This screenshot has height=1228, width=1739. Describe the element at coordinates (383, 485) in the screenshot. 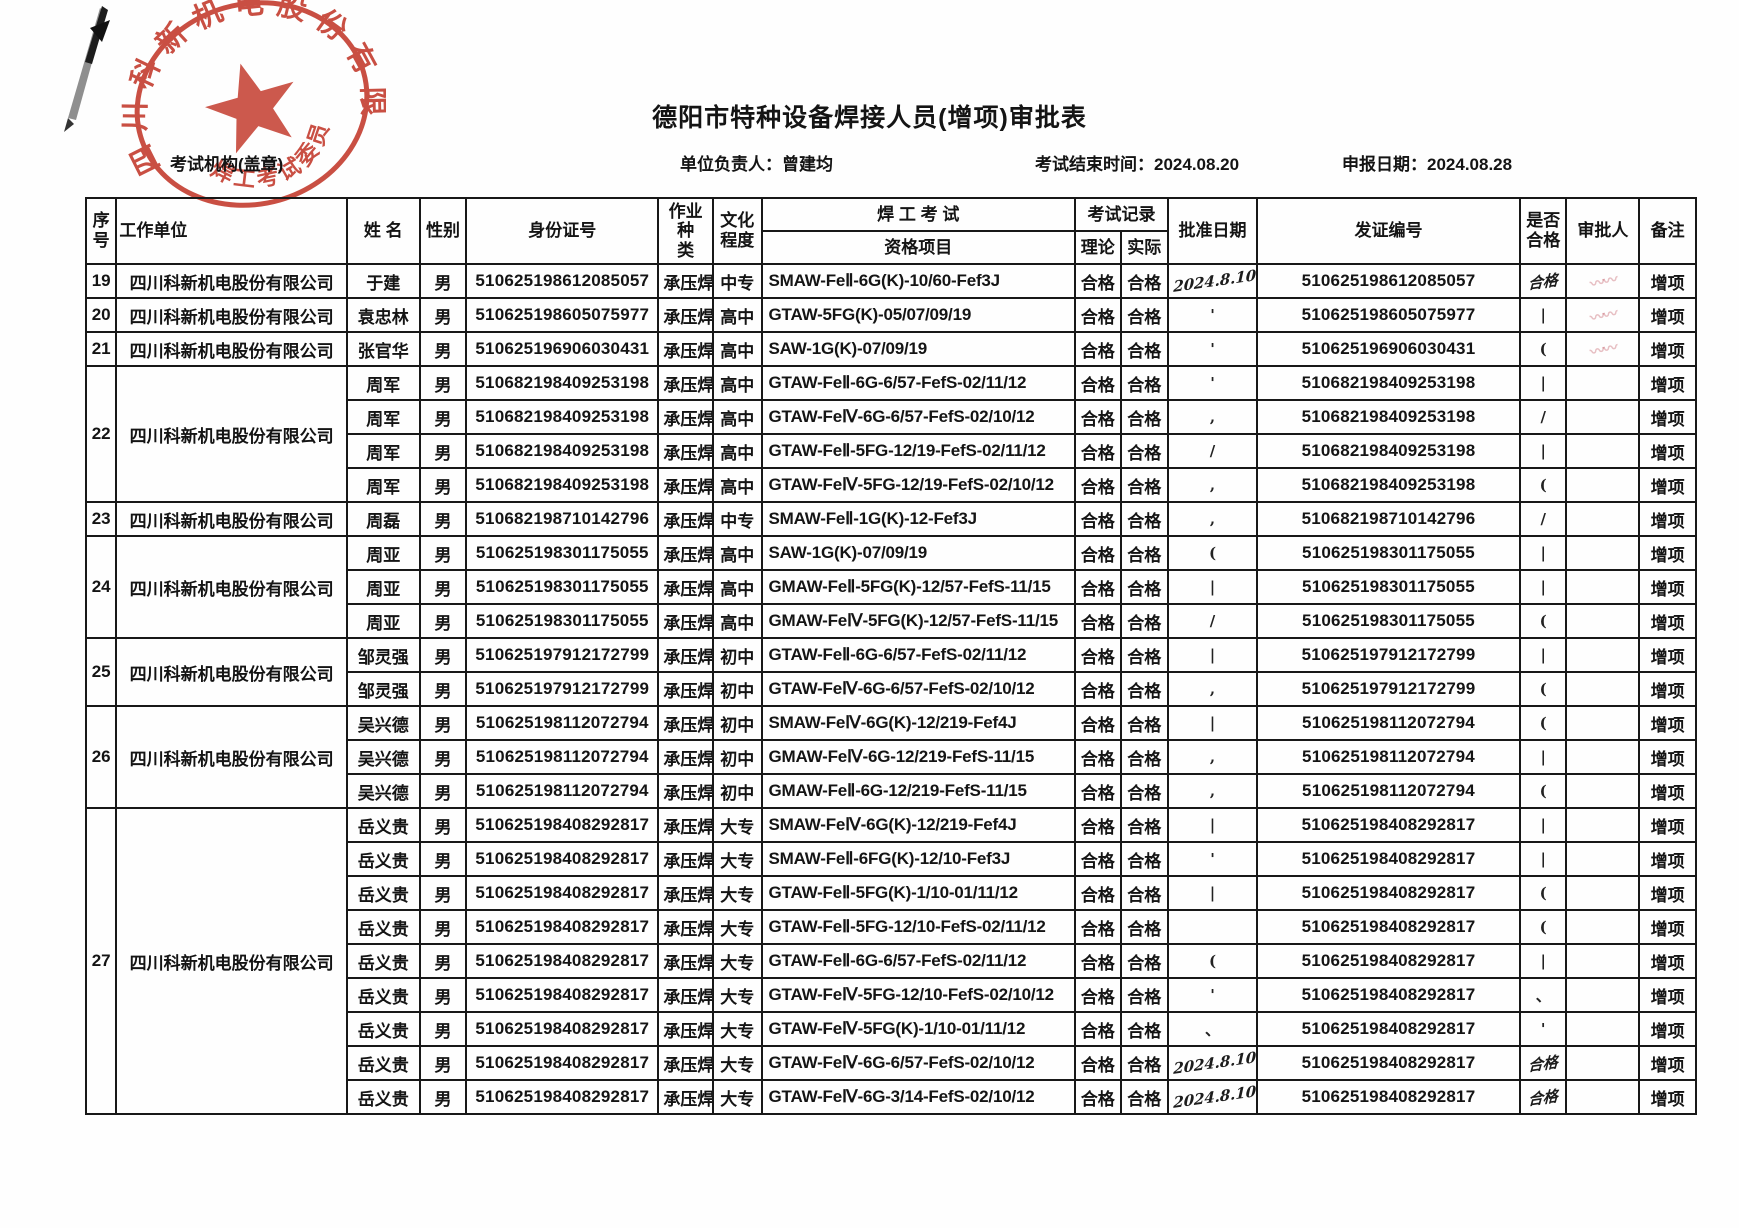

I see `cell-name: 周军` at that location.